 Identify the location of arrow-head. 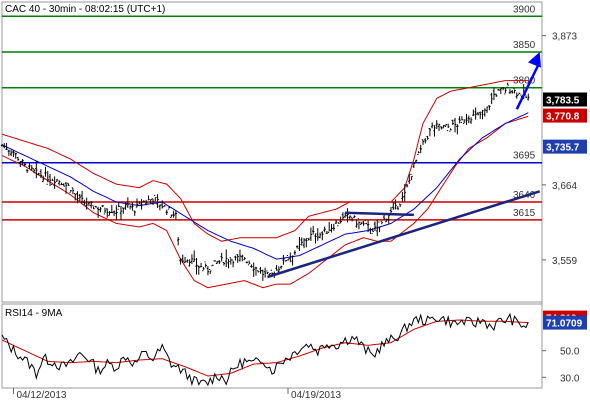
(535, 60).